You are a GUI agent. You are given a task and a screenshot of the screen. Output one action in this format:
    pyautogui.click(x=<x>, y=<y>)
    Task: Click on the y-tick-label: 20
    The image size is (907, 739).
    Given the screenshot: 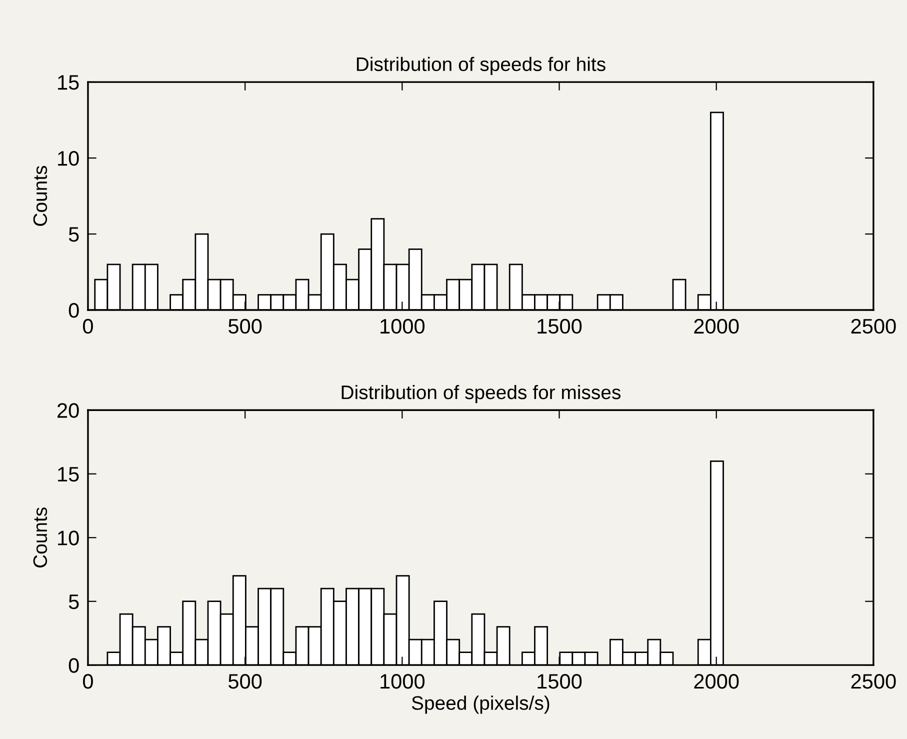 What is the action you would take?
    pyautogui.click(x=68, y=410)
    